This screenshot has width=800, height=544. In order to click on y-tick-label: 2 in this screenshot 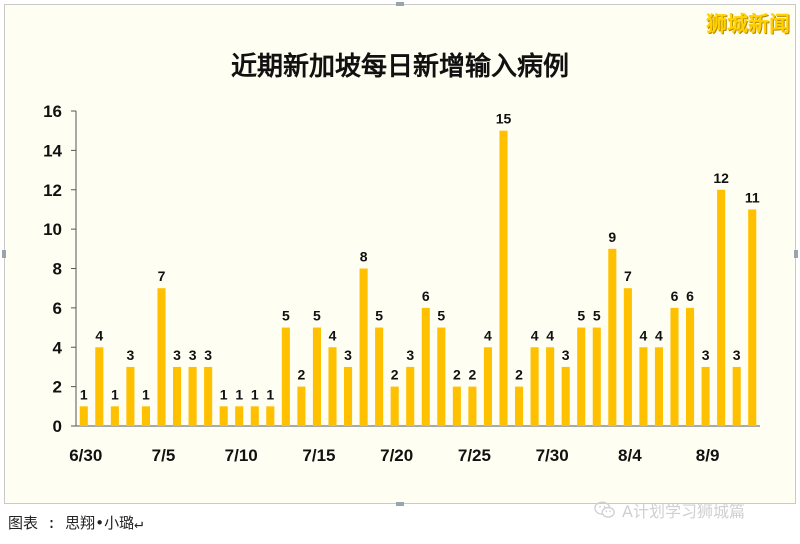, I will do `click(57, 387)`.